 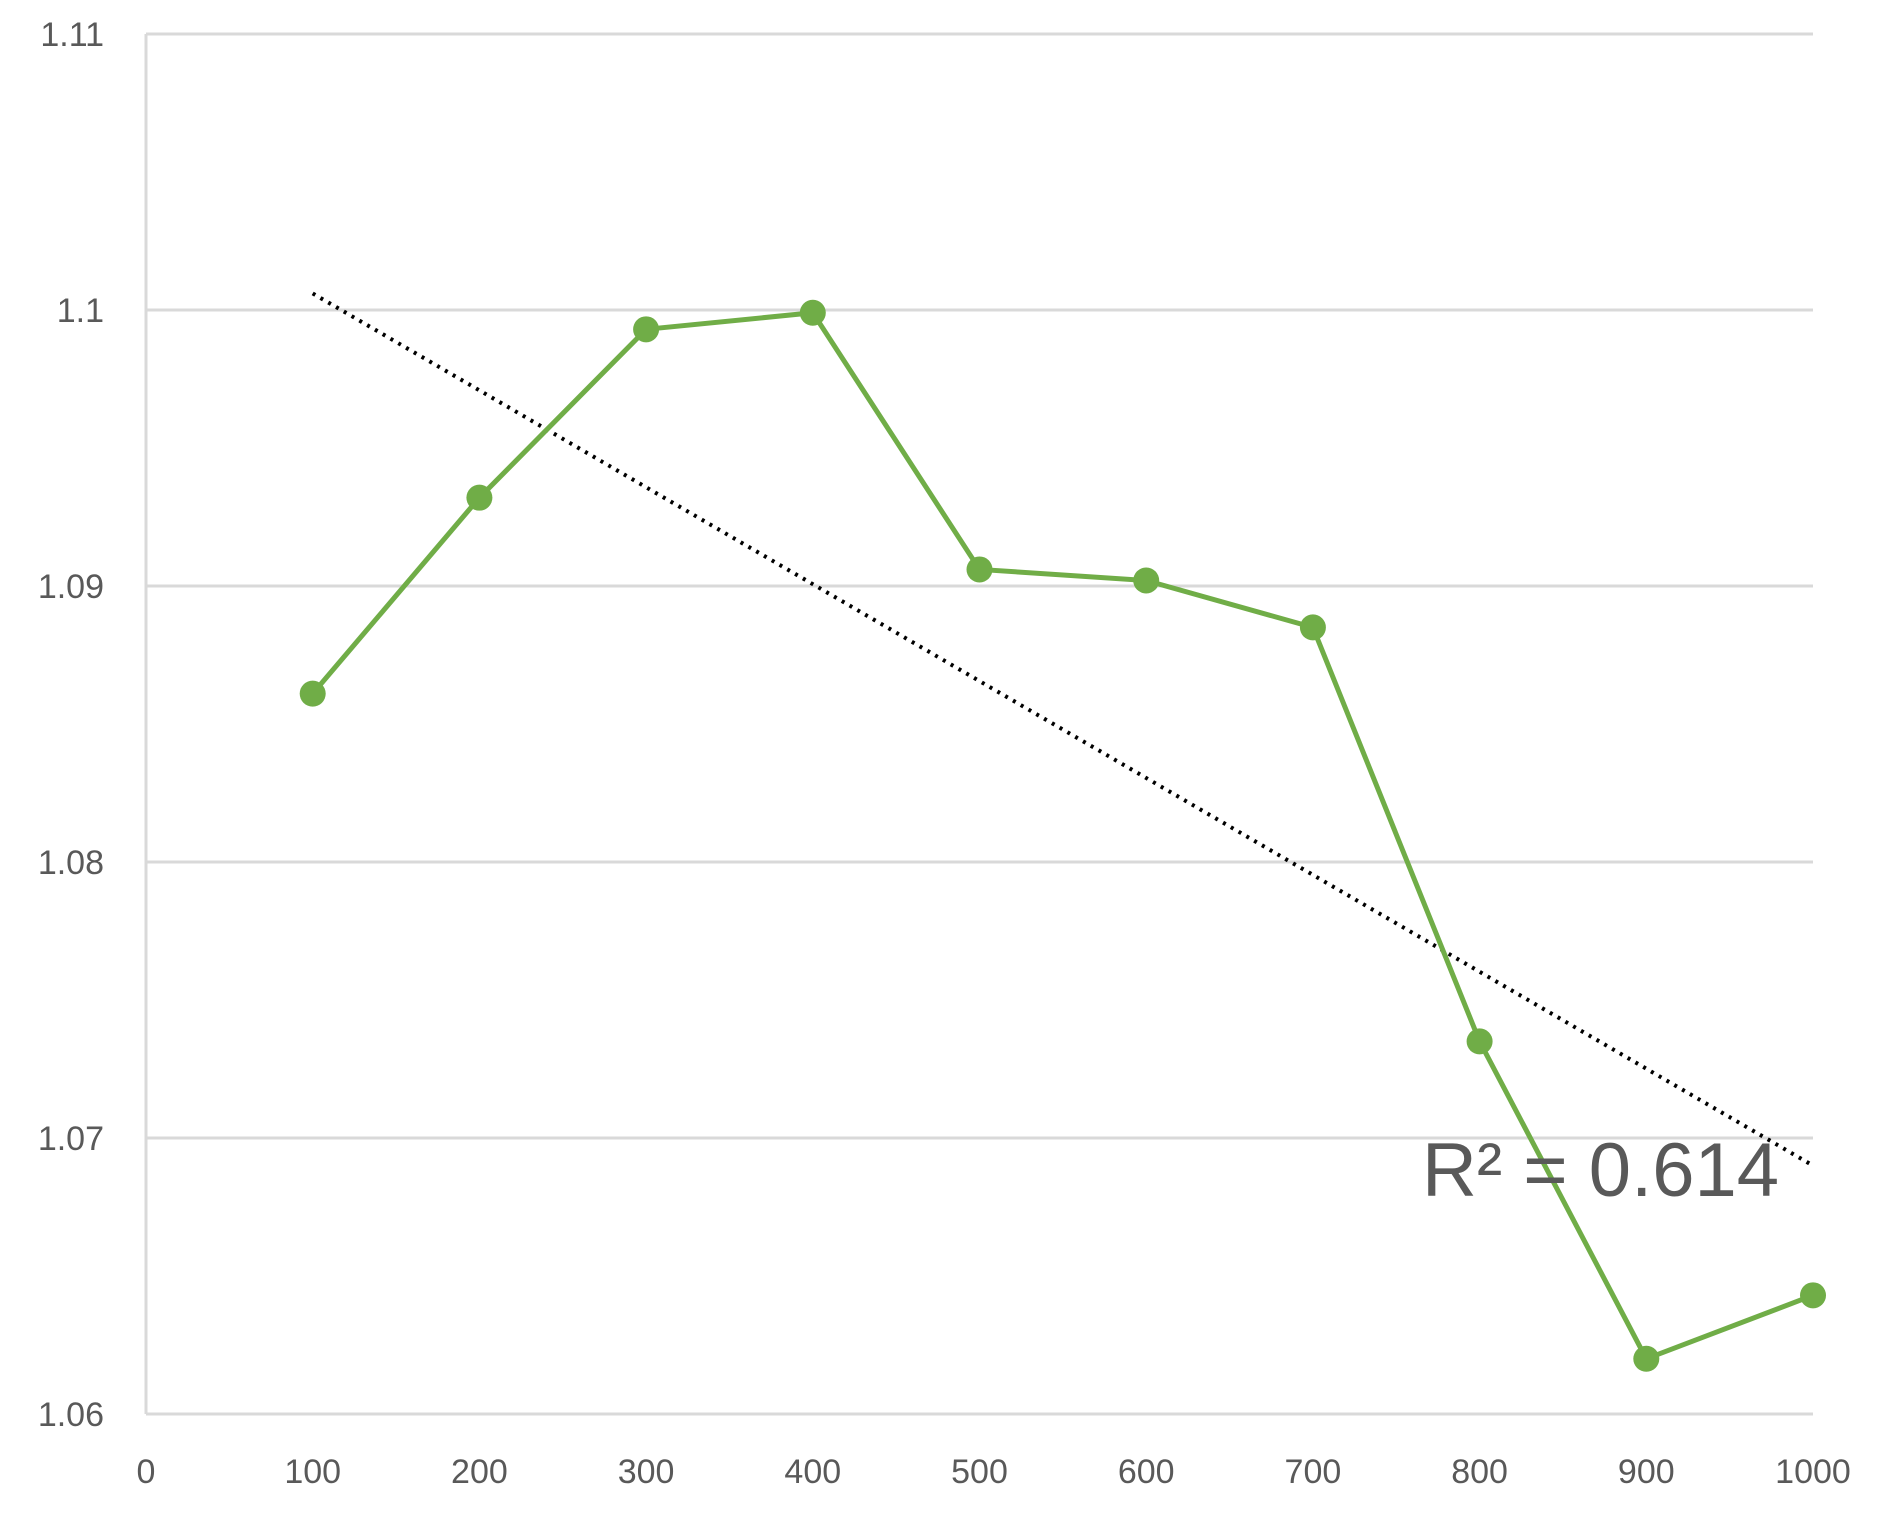 I want to click on y-tick-label: 1.09, so click(x=71, y=587).